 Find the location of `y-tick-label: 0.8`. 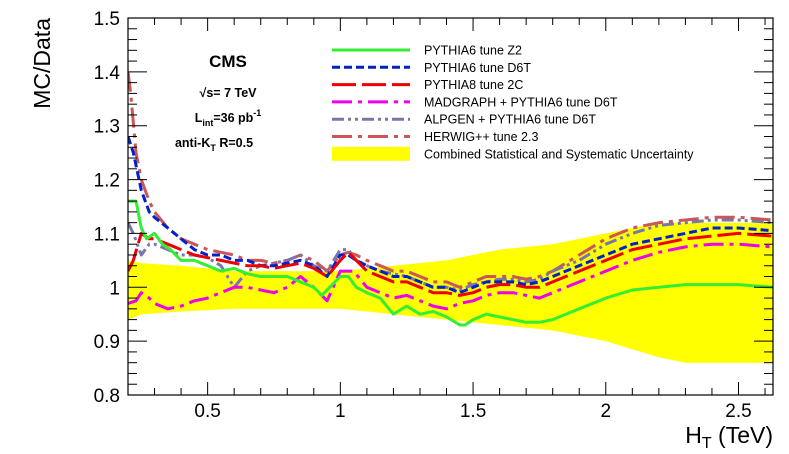

y-tick-label: 0.8 is located at coordinates (107, 396).